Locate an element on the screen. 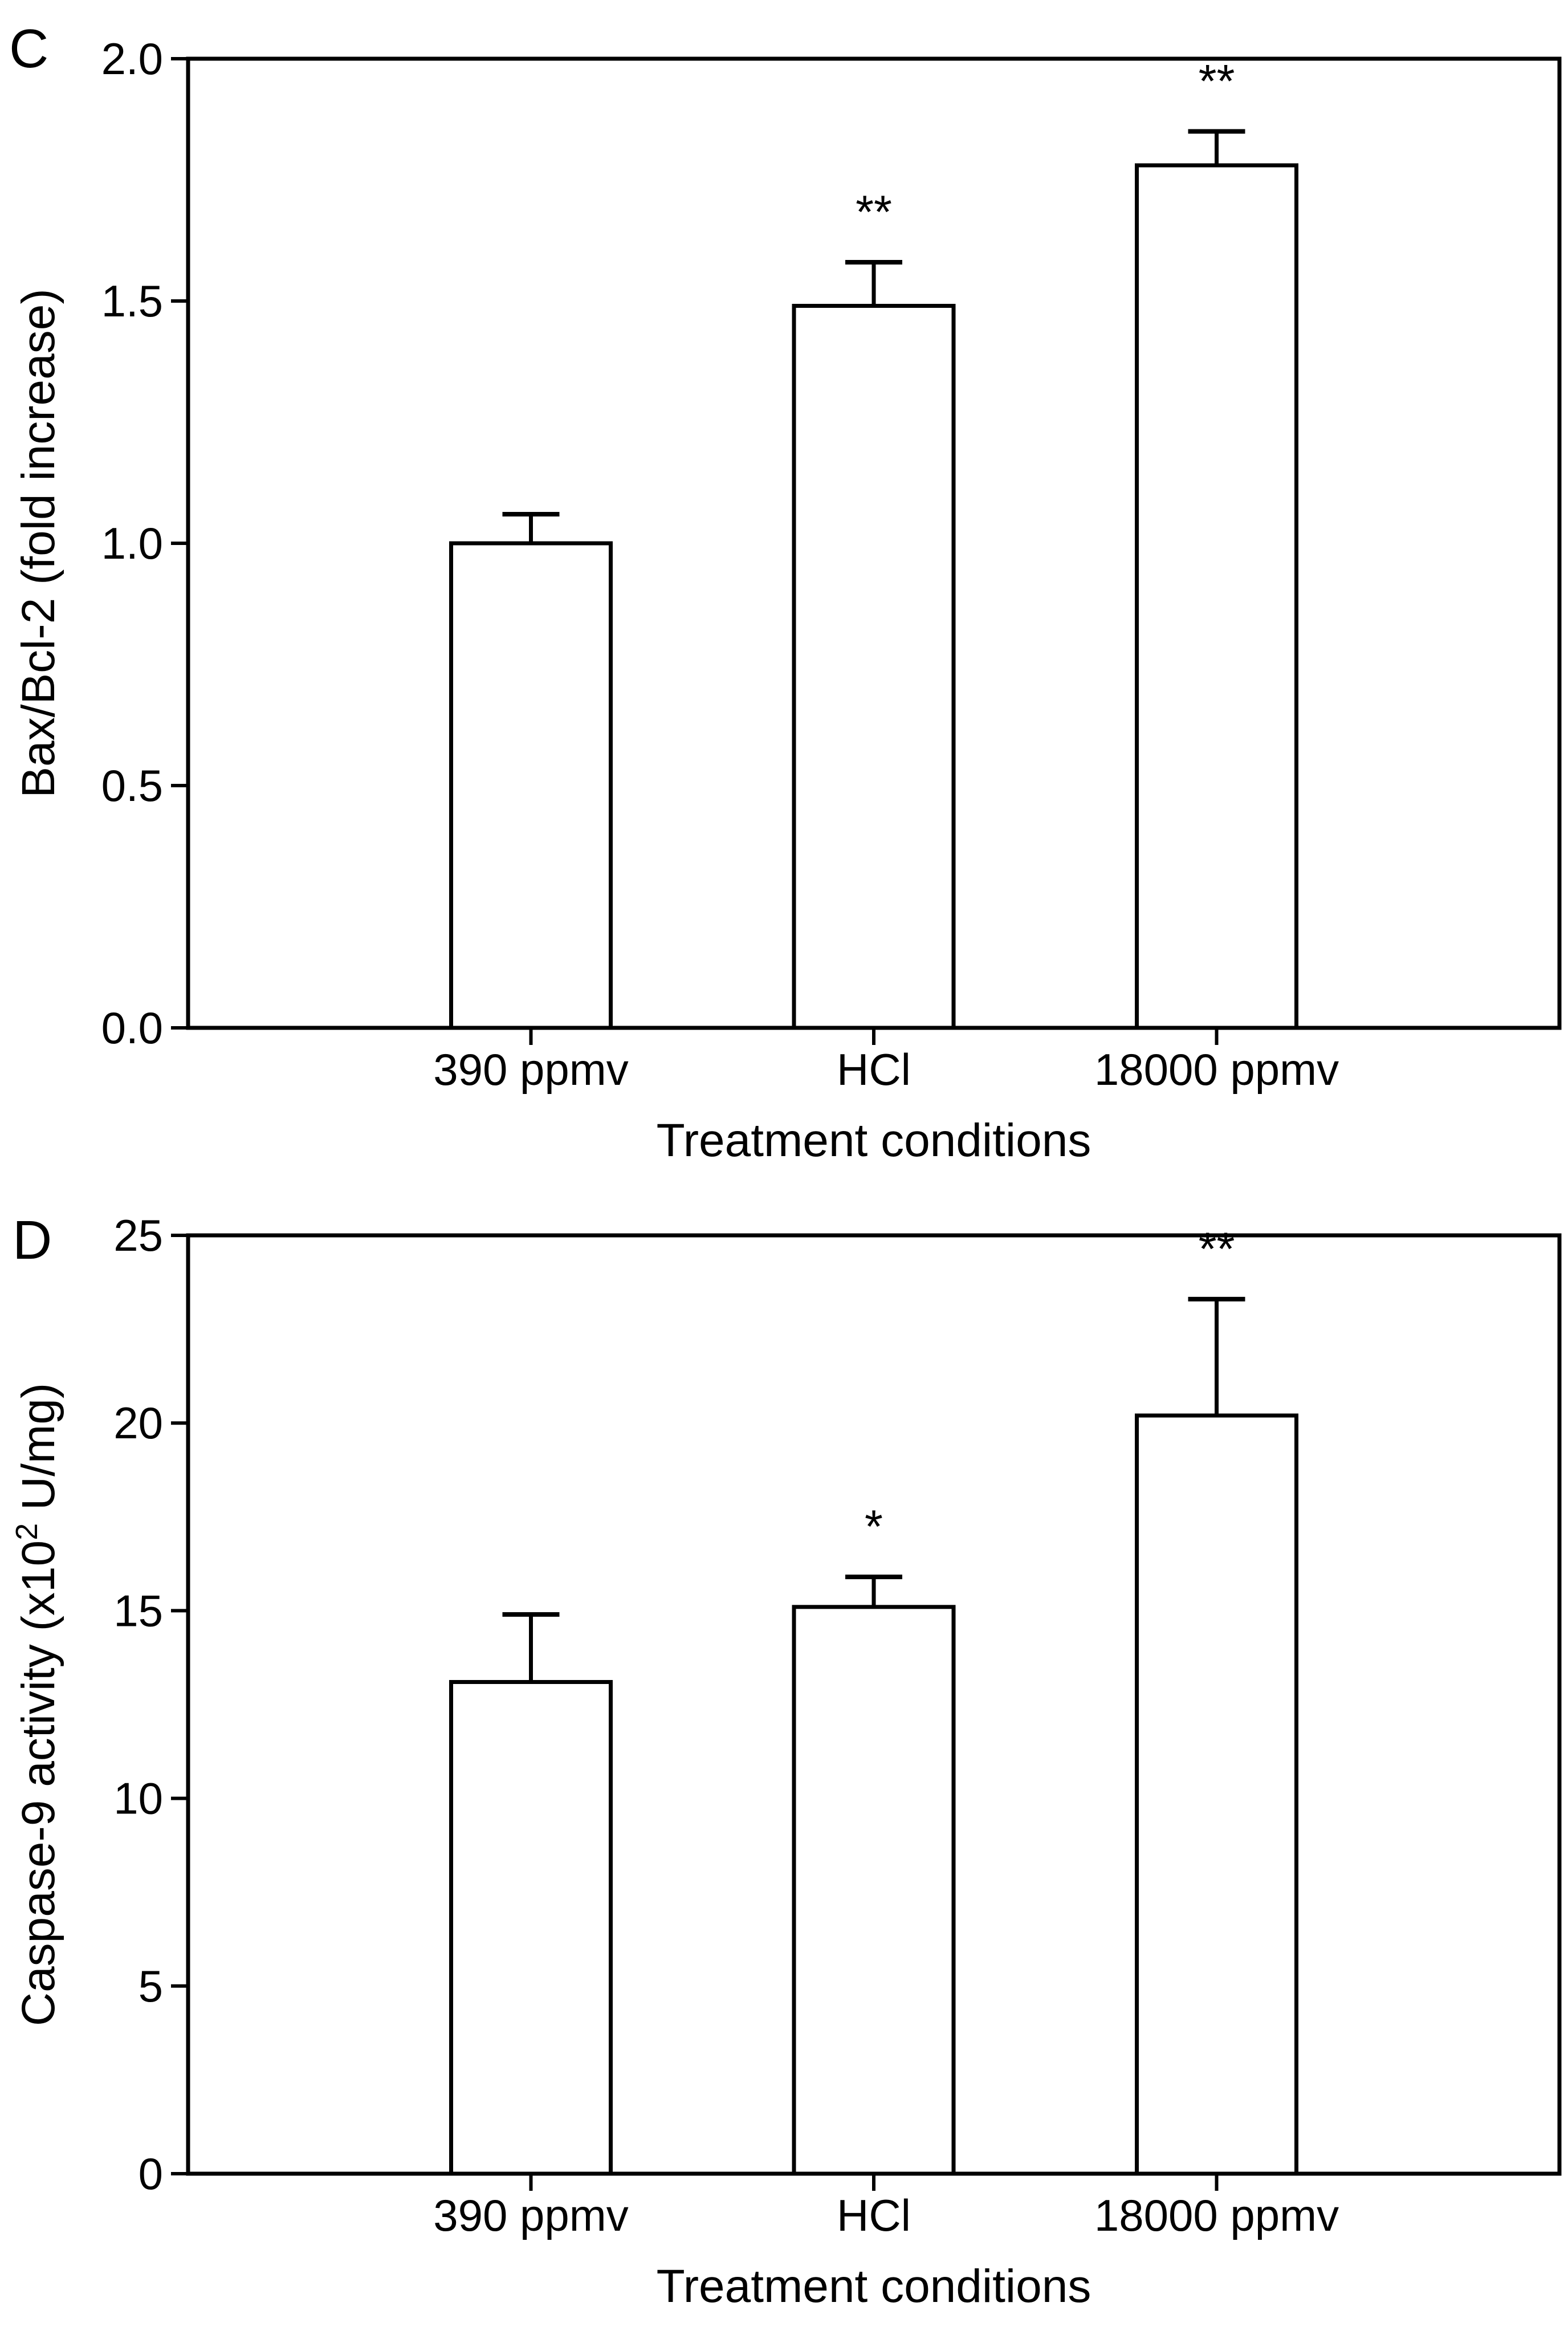 The height and width of the screenshot is (2347, 1568). y-axis-tick-label: 15 is located at coordinates (138, 1611).